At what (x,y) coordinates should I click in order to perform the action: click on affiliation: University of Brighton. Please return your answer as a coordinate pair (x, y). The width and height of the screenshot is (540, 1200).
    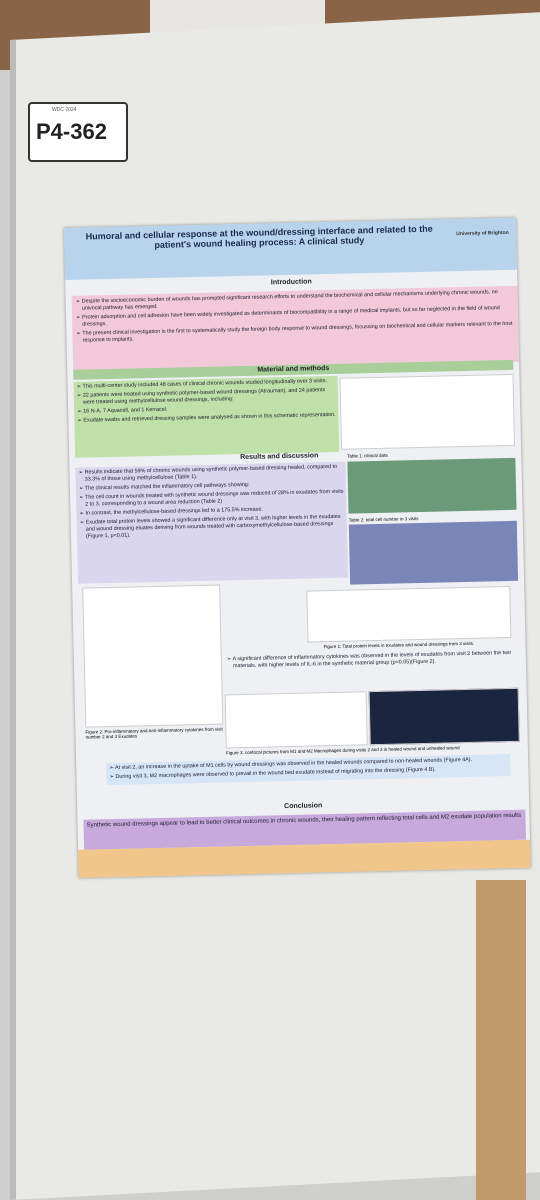
    Looking at the image, I should click on (482, 233).